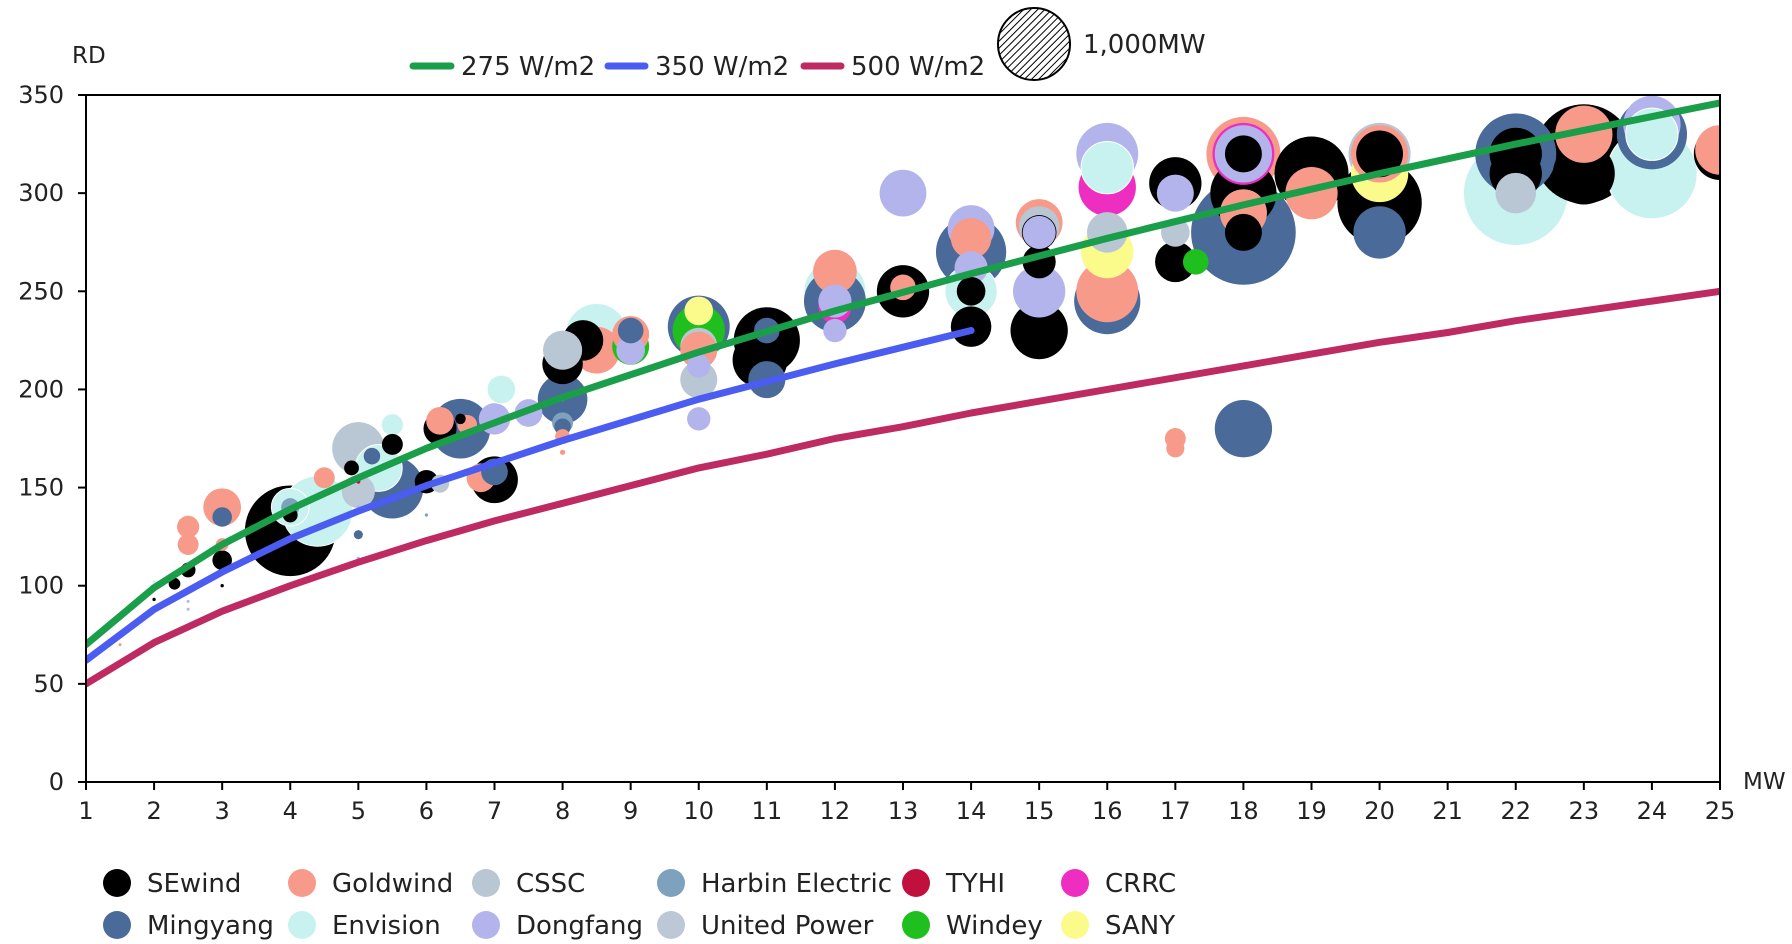  I want to click on legend-label-tyhi: TYHI, so click(975, 884).